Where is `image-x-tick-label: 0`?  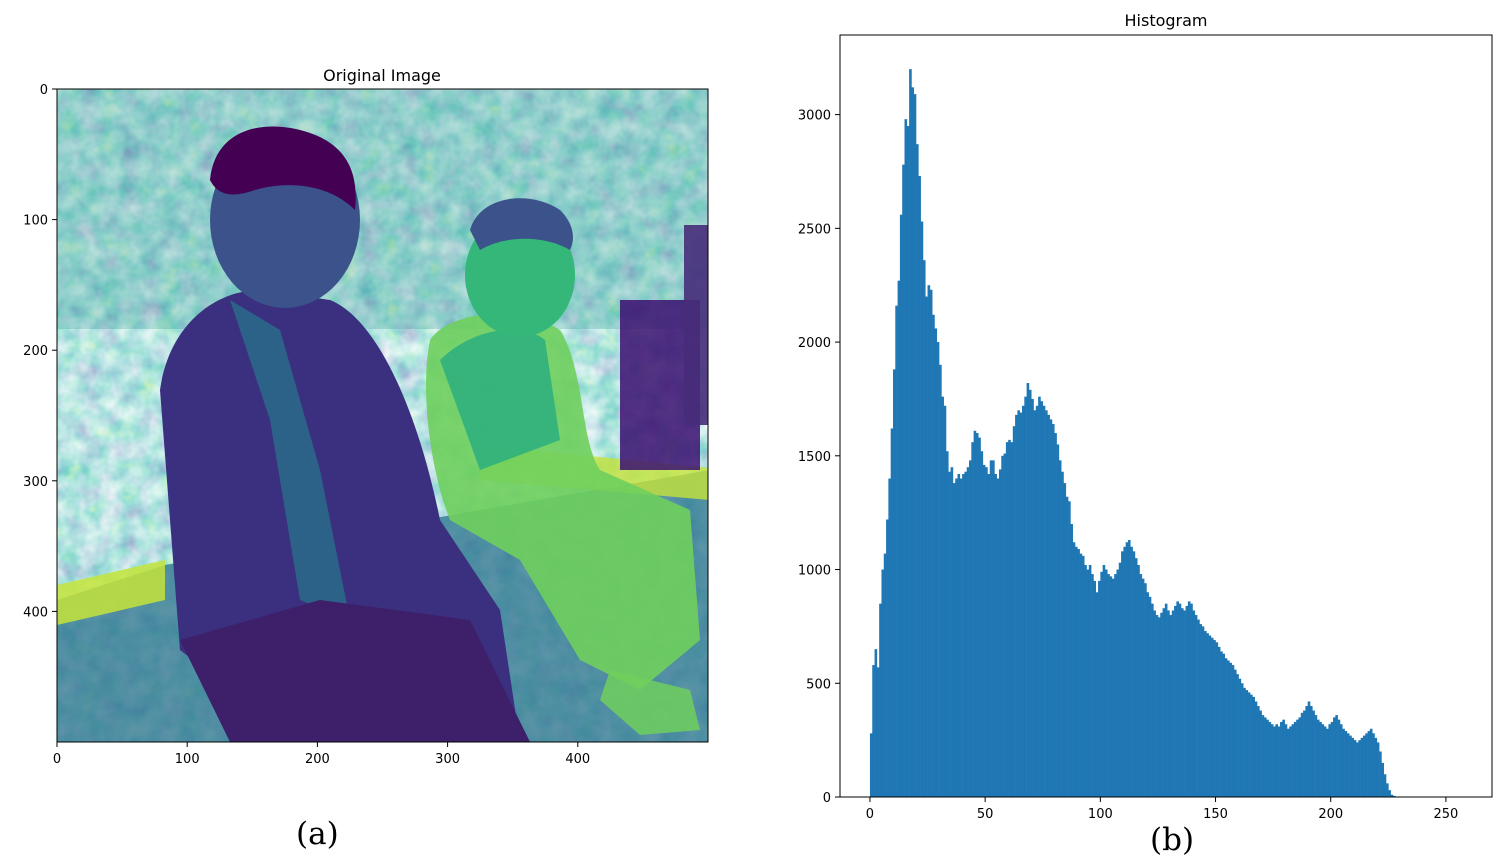
image-x-tick-label: 0 is located at coordinates (57, 759).